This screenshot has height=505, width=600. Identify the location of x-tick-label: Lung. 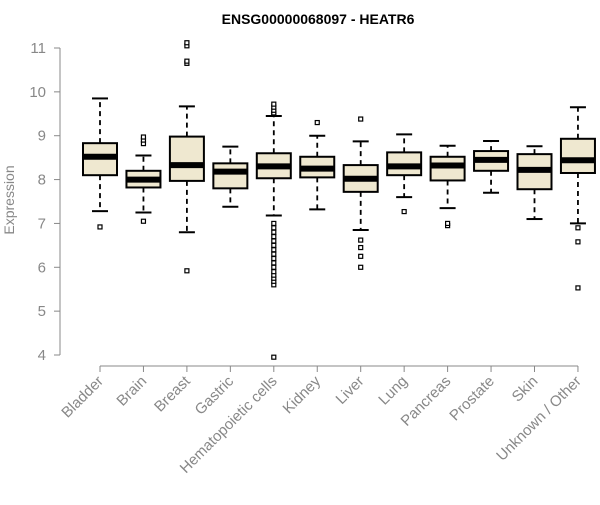
(393, 391).